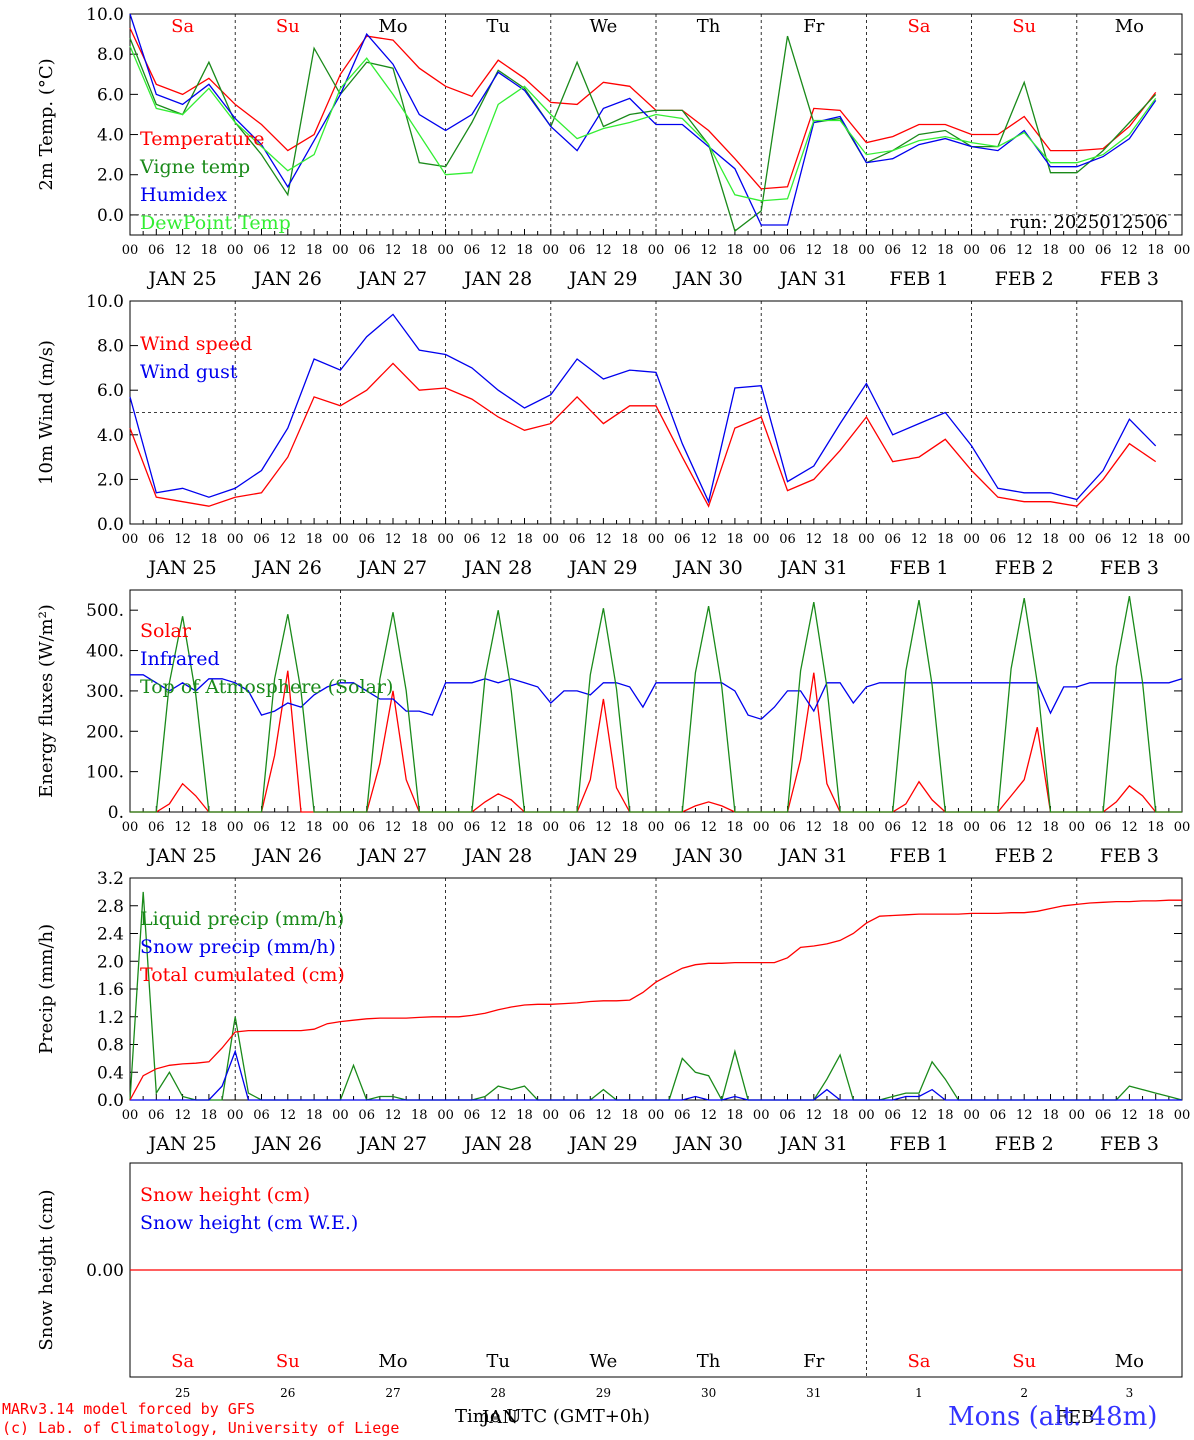 This screenshot has width=1194, height=1440. Describe the element at coordinates (183, 195) in the screenshot. I see `legend-entry: Humidex` at that location.